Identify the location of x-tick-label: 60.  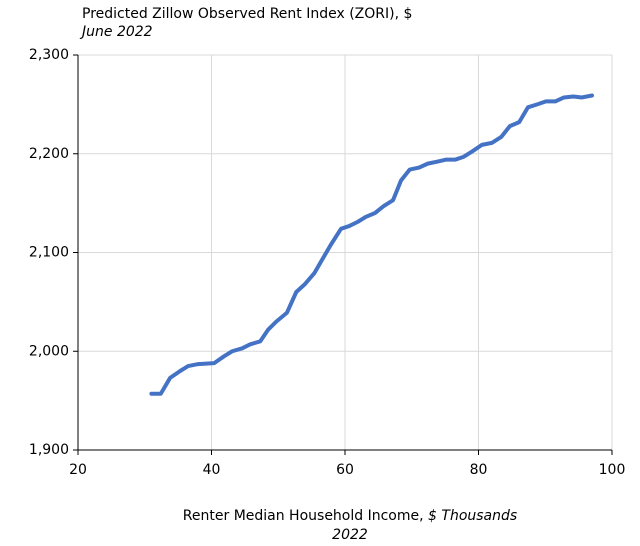
(345, 470).